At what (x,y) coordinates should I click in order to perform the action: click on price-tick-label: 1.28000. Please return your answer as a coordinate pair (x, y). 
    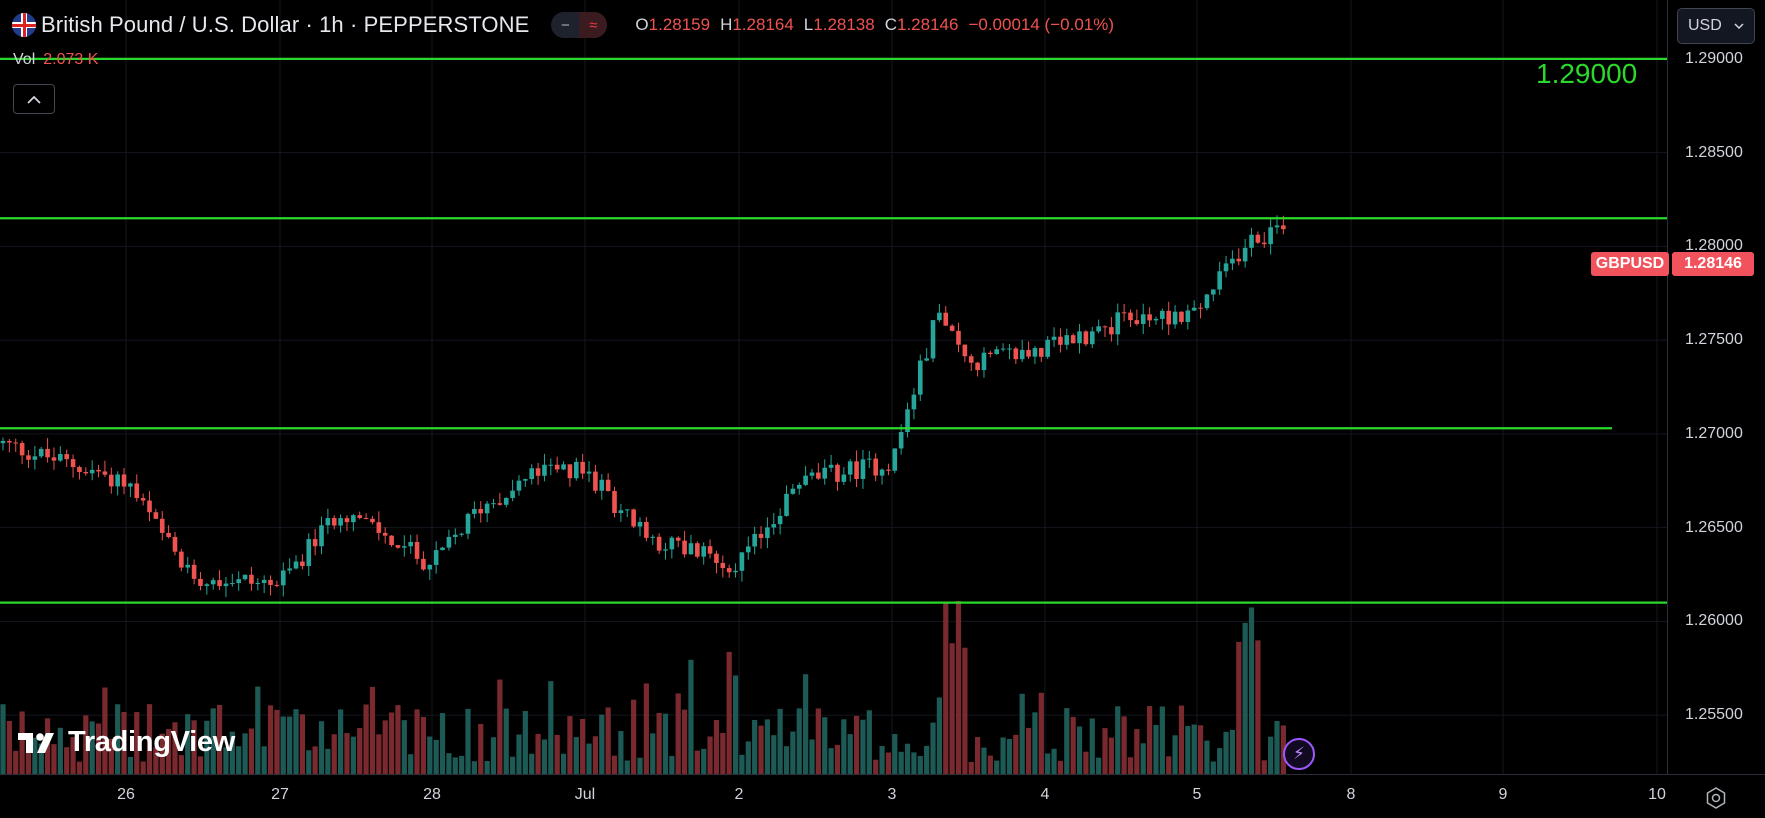
    Looking at the image, I should click on (1714, 246).